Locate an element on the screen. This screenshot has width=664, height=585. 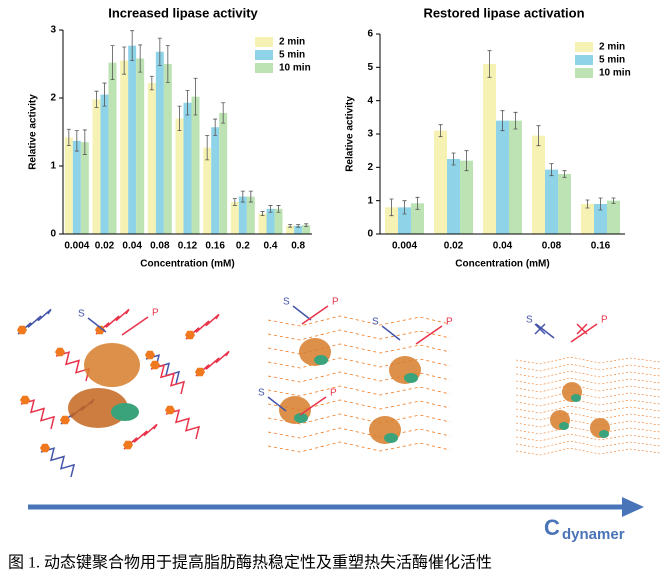
y-tick-label: 0 is located at coordinates (53, 234).